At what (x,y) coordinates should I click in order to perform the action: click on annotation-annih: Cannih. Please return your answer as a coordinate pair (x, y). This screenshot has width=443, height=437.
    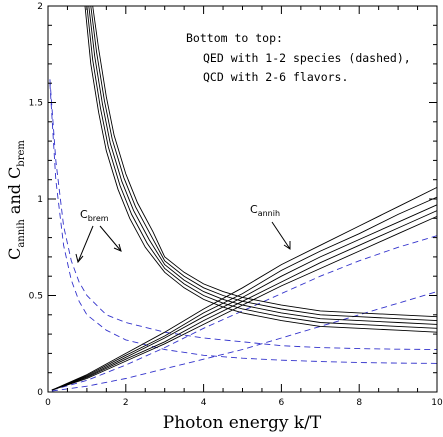
    Looking at the image, I should click on (265, 210).